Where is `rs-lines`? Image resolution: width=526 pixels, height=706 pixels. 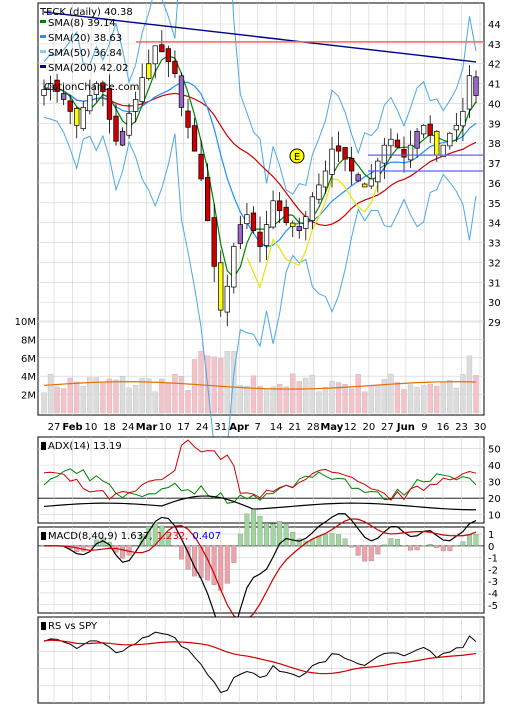
rs-lines is located at coordinates (260, 662).